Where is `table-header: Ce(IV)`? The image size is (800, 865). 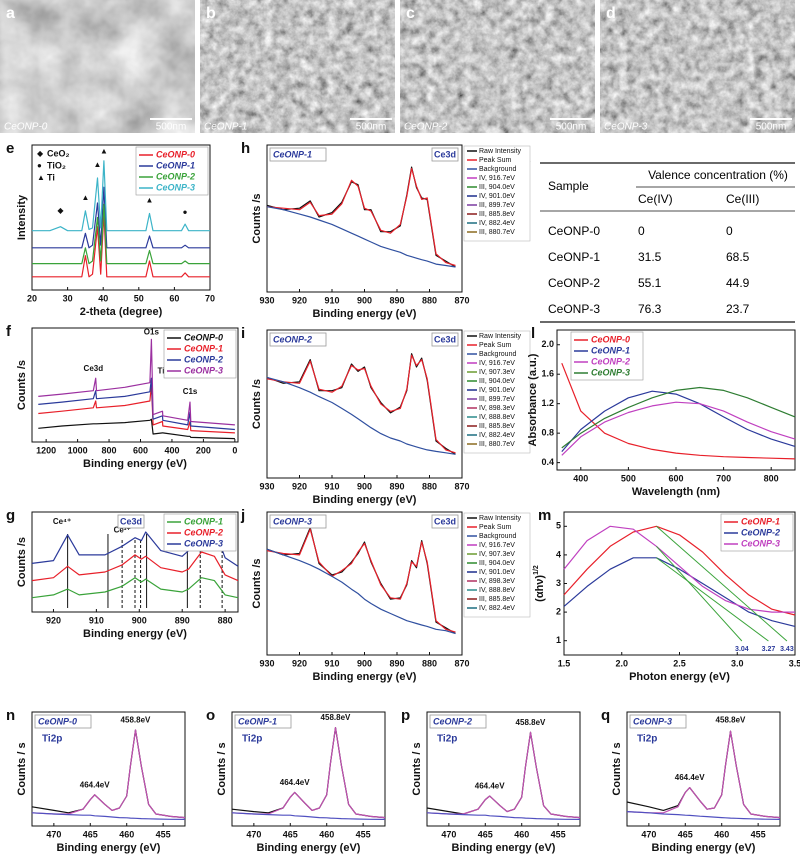 table-header: Ce(IV) is located at coordinates (655, 199).